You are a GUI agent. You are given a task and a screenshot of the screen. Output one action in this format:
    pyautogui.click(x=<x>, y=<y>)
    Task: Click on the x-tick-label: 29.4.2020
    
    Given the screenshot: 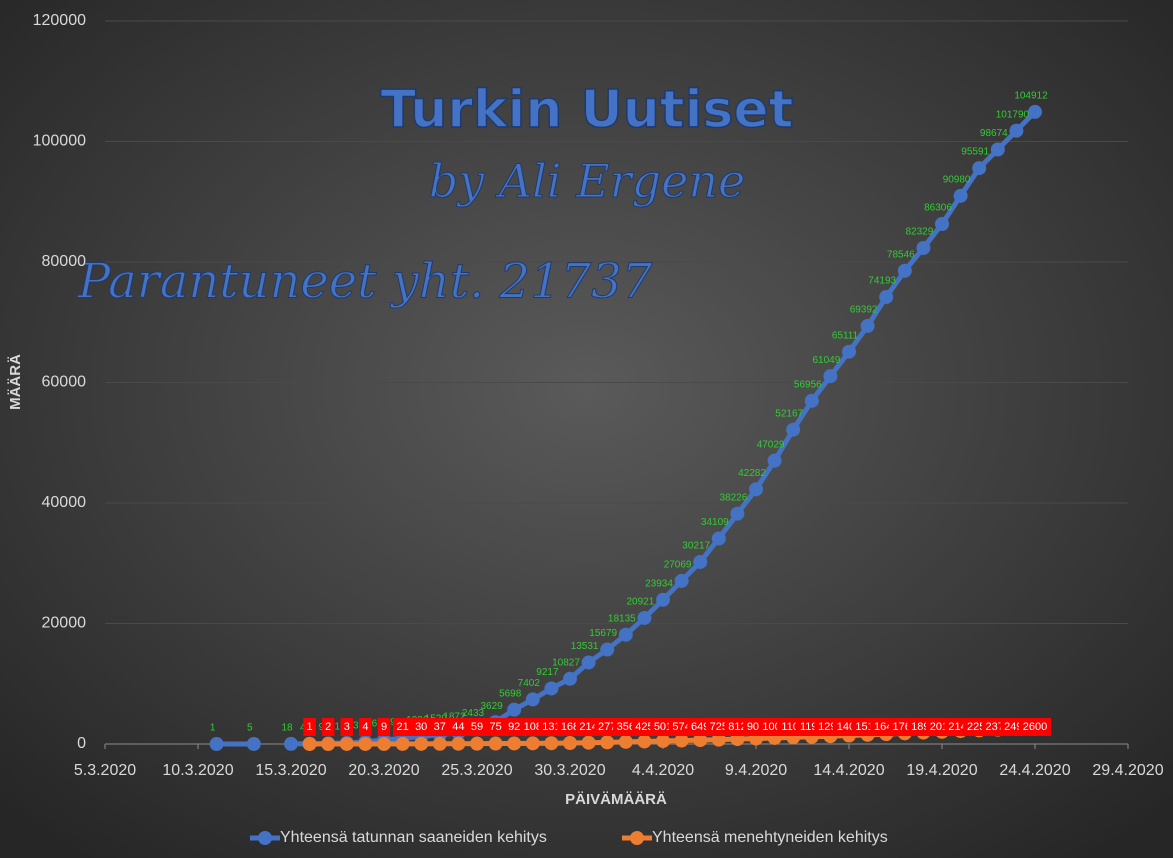 What is the action you would take?
    pyautogui.click(x=1127, y=770)
    